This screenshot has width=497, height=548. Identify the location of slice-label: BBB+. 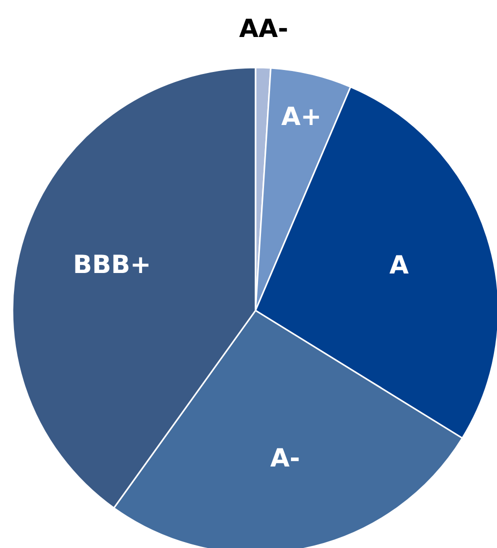
(112, 264).